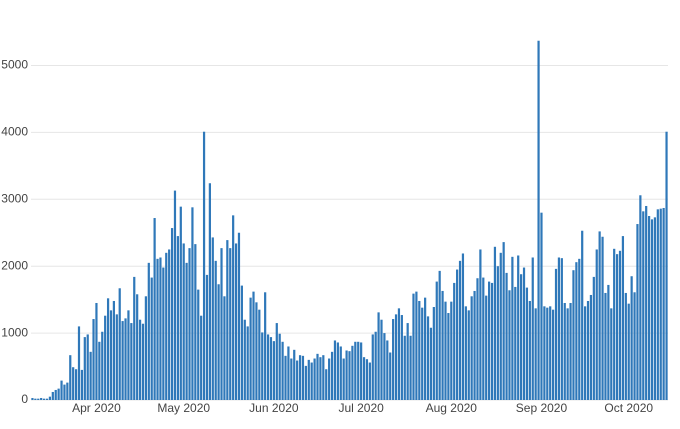 This screenshot has height=429, width=680. I want to click on y-tick-label: 2000, so click(14, 265).